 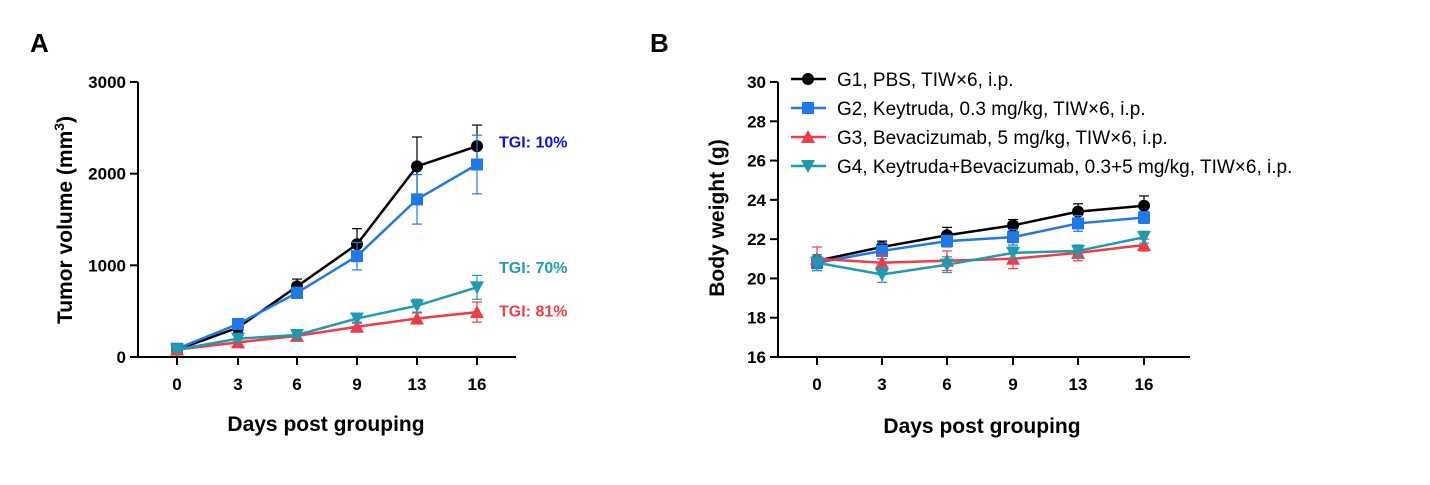 What do you see at coordinates (325, 424) in the screenshot?
I see `panel-a-x-title: Days post grouping` at bounding box center [325, 424].